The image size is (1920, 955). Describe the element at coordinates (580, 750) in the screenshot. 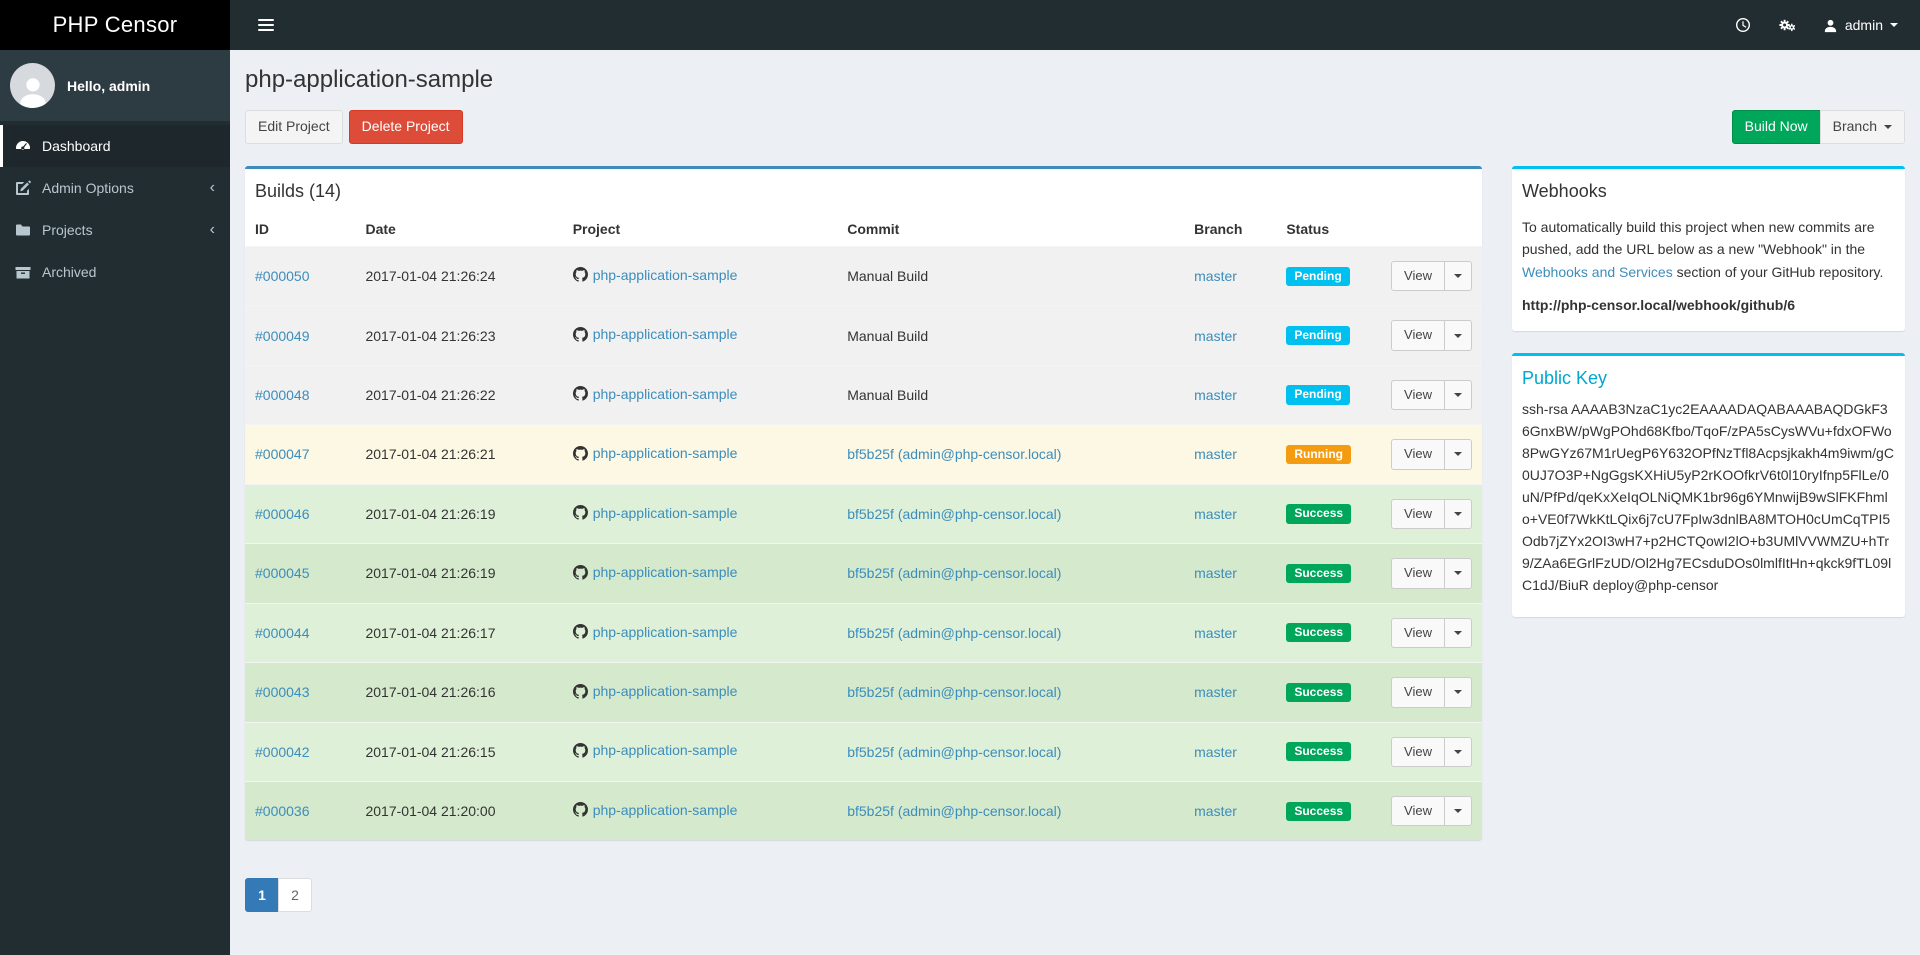

I see `github-icon` at that location.